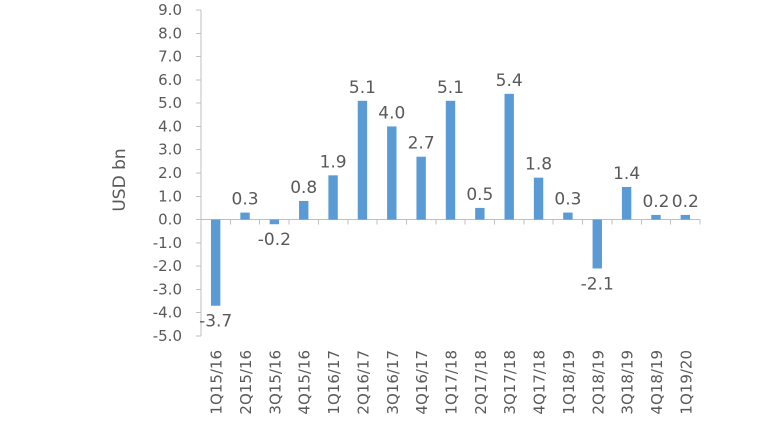  What do you see at coordinates (246, 382) in the screenshot?
I see `x-category-label: 2Q15/16` at bounding box center [246, 382].